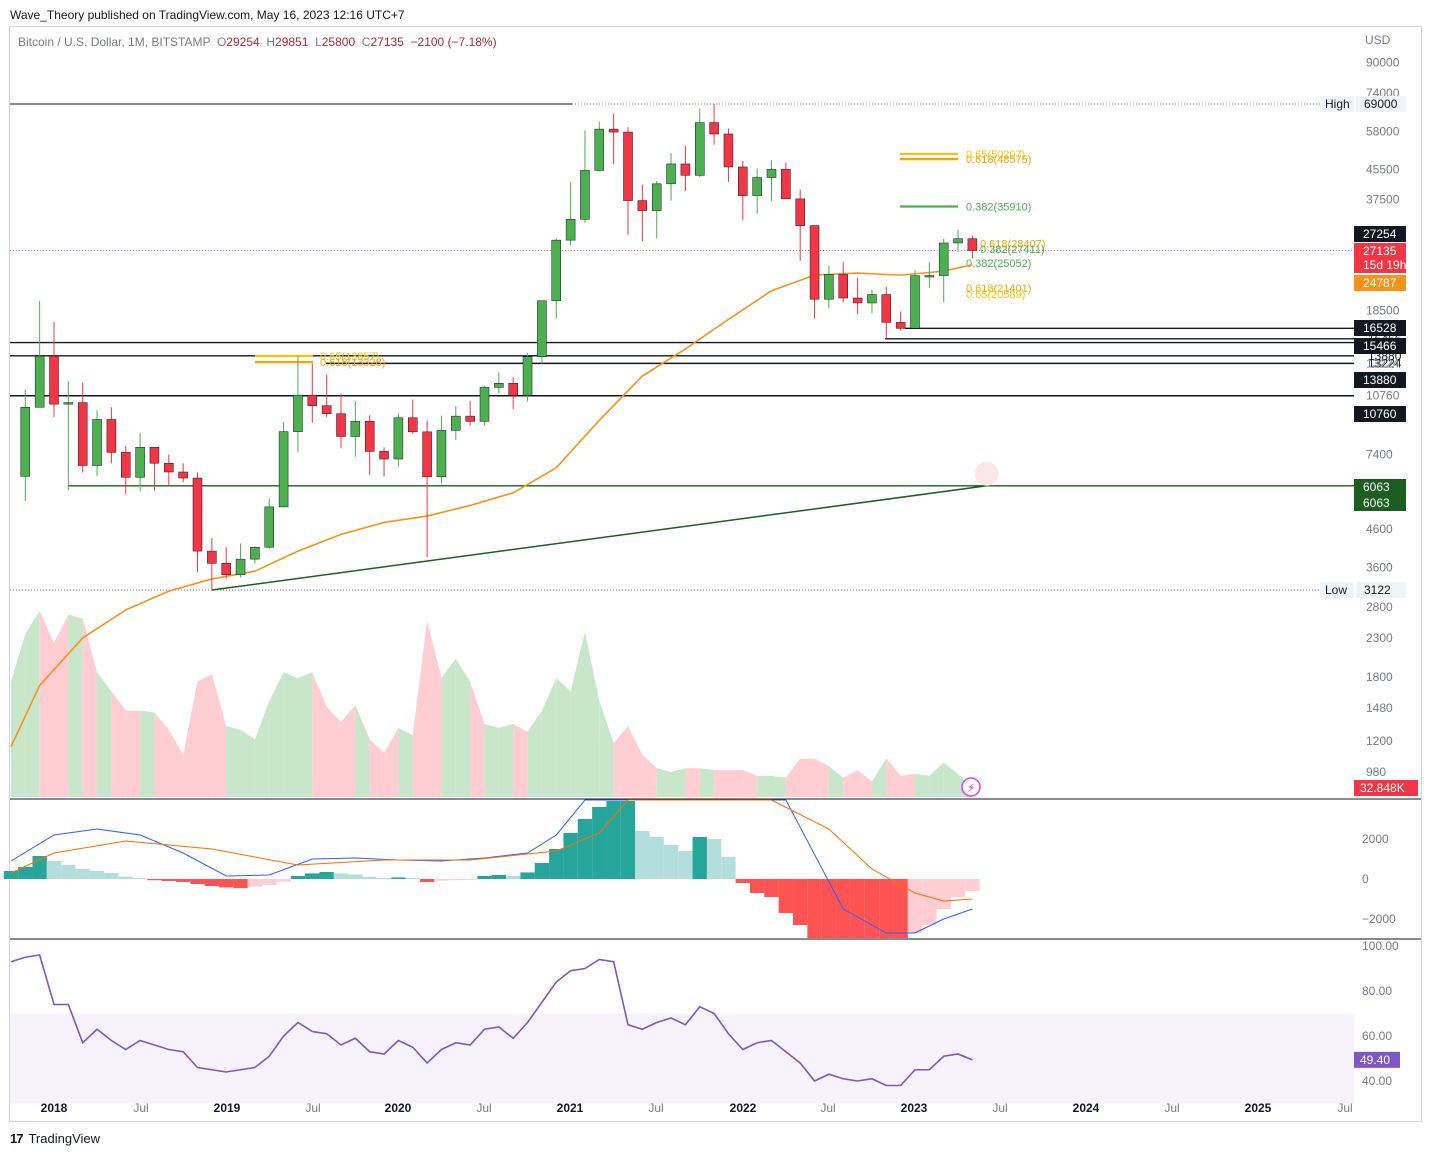  What do you see at coordinates (1379, 638) in the screenshot?
I see `price-tick-label: 2300` at bounding box center [1379, 638].